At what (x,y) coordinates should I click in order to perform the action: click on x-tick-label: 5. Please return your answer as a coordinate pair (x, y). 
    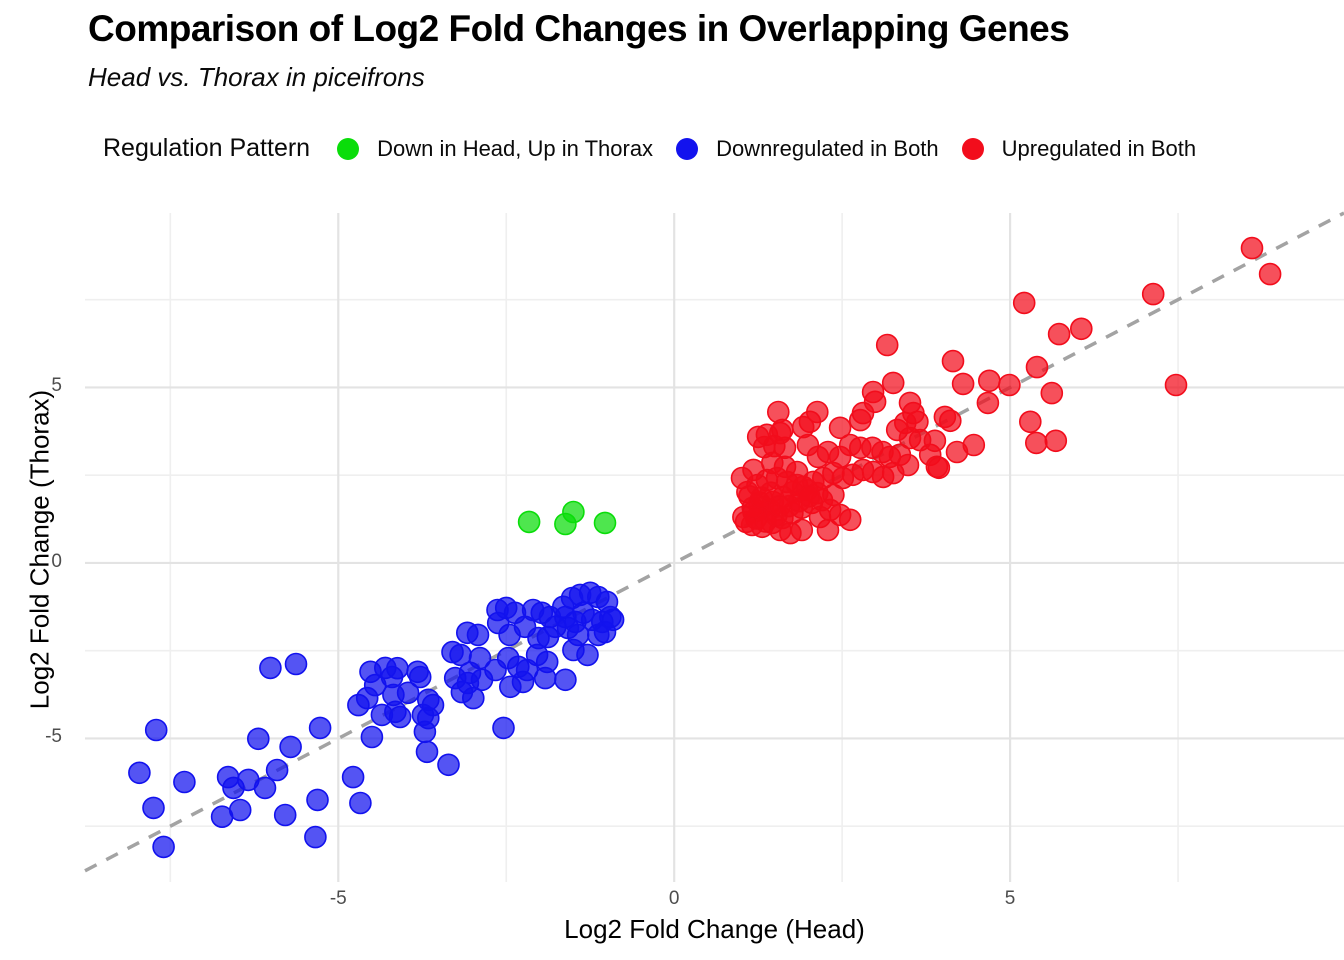
    Looking at the image, I should click on (1010, 898).